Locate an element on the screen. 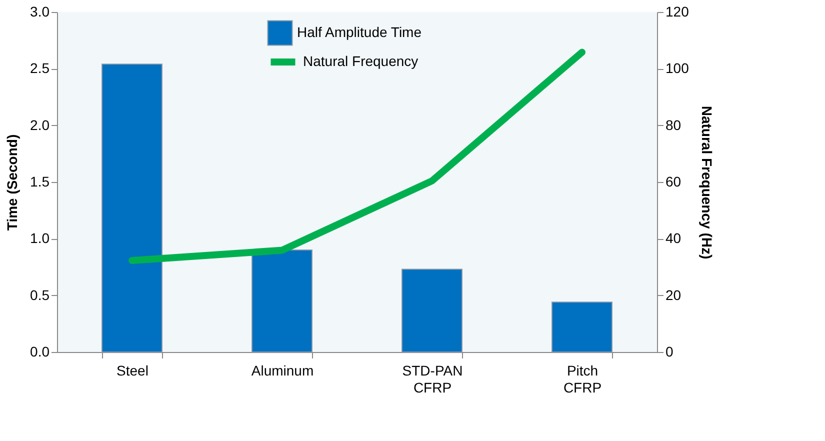 The height and width of the screenshot is (441, 825). y2-tick-label: 40 is located at coordinates (674, 238).